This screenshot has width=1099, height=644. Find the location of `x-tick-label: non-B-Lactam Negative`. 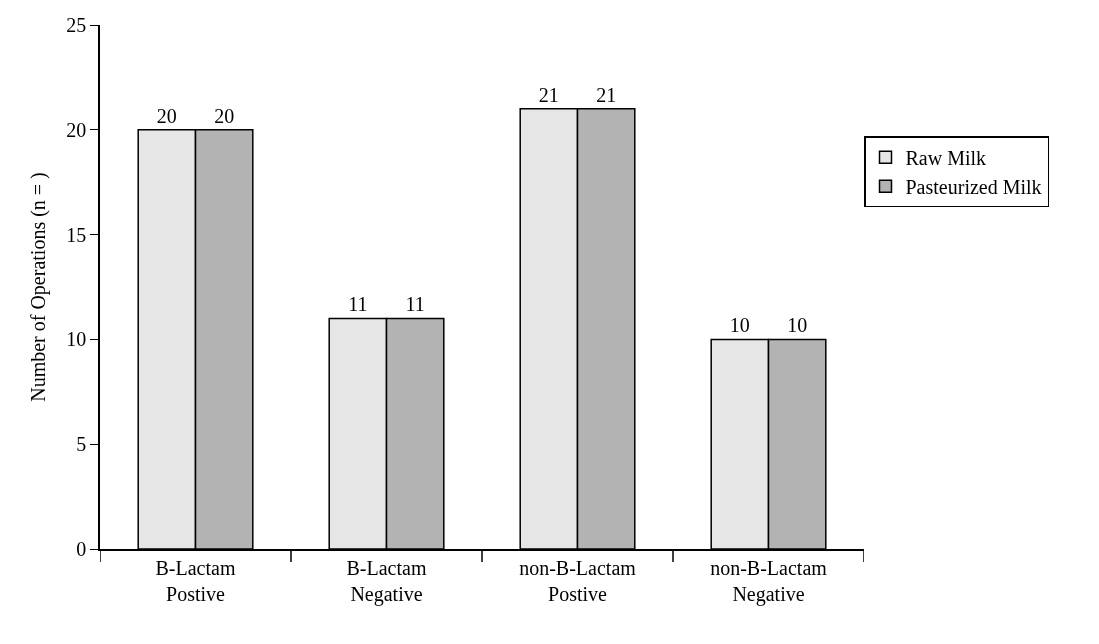

x-tick-label: non-B-Lactam Negative is located at coordinates (769, 581).